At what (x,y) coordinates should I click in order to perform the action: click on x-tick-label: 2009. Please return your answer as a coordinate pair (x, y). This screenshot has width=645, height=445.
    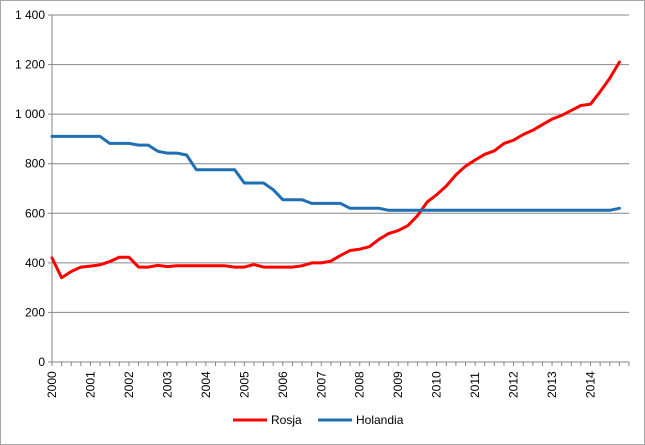
    Looking at the image, I should click on (398, 384).